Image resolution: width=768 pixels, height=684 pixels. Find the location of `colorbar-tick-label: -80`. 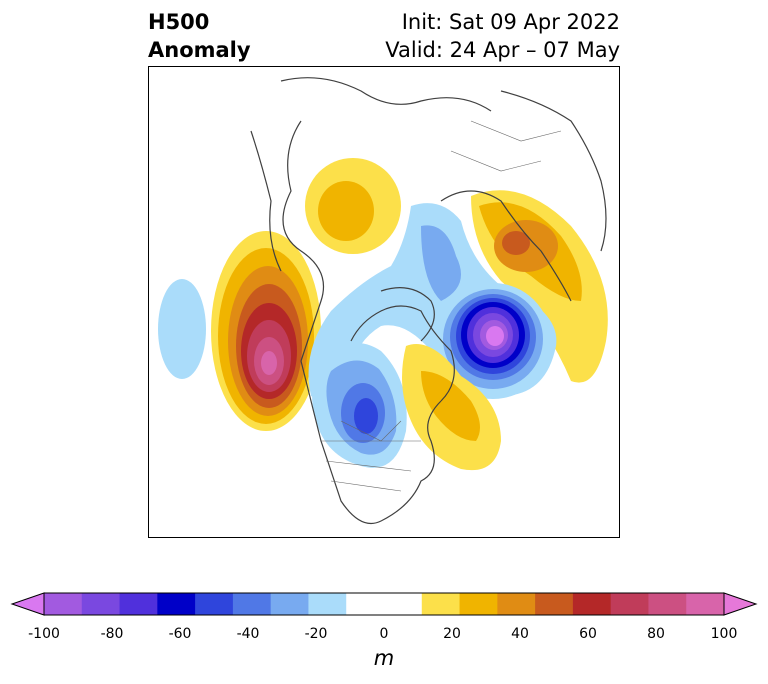

colorbar-tick-label: -80 is located at coordinates (112, 634).